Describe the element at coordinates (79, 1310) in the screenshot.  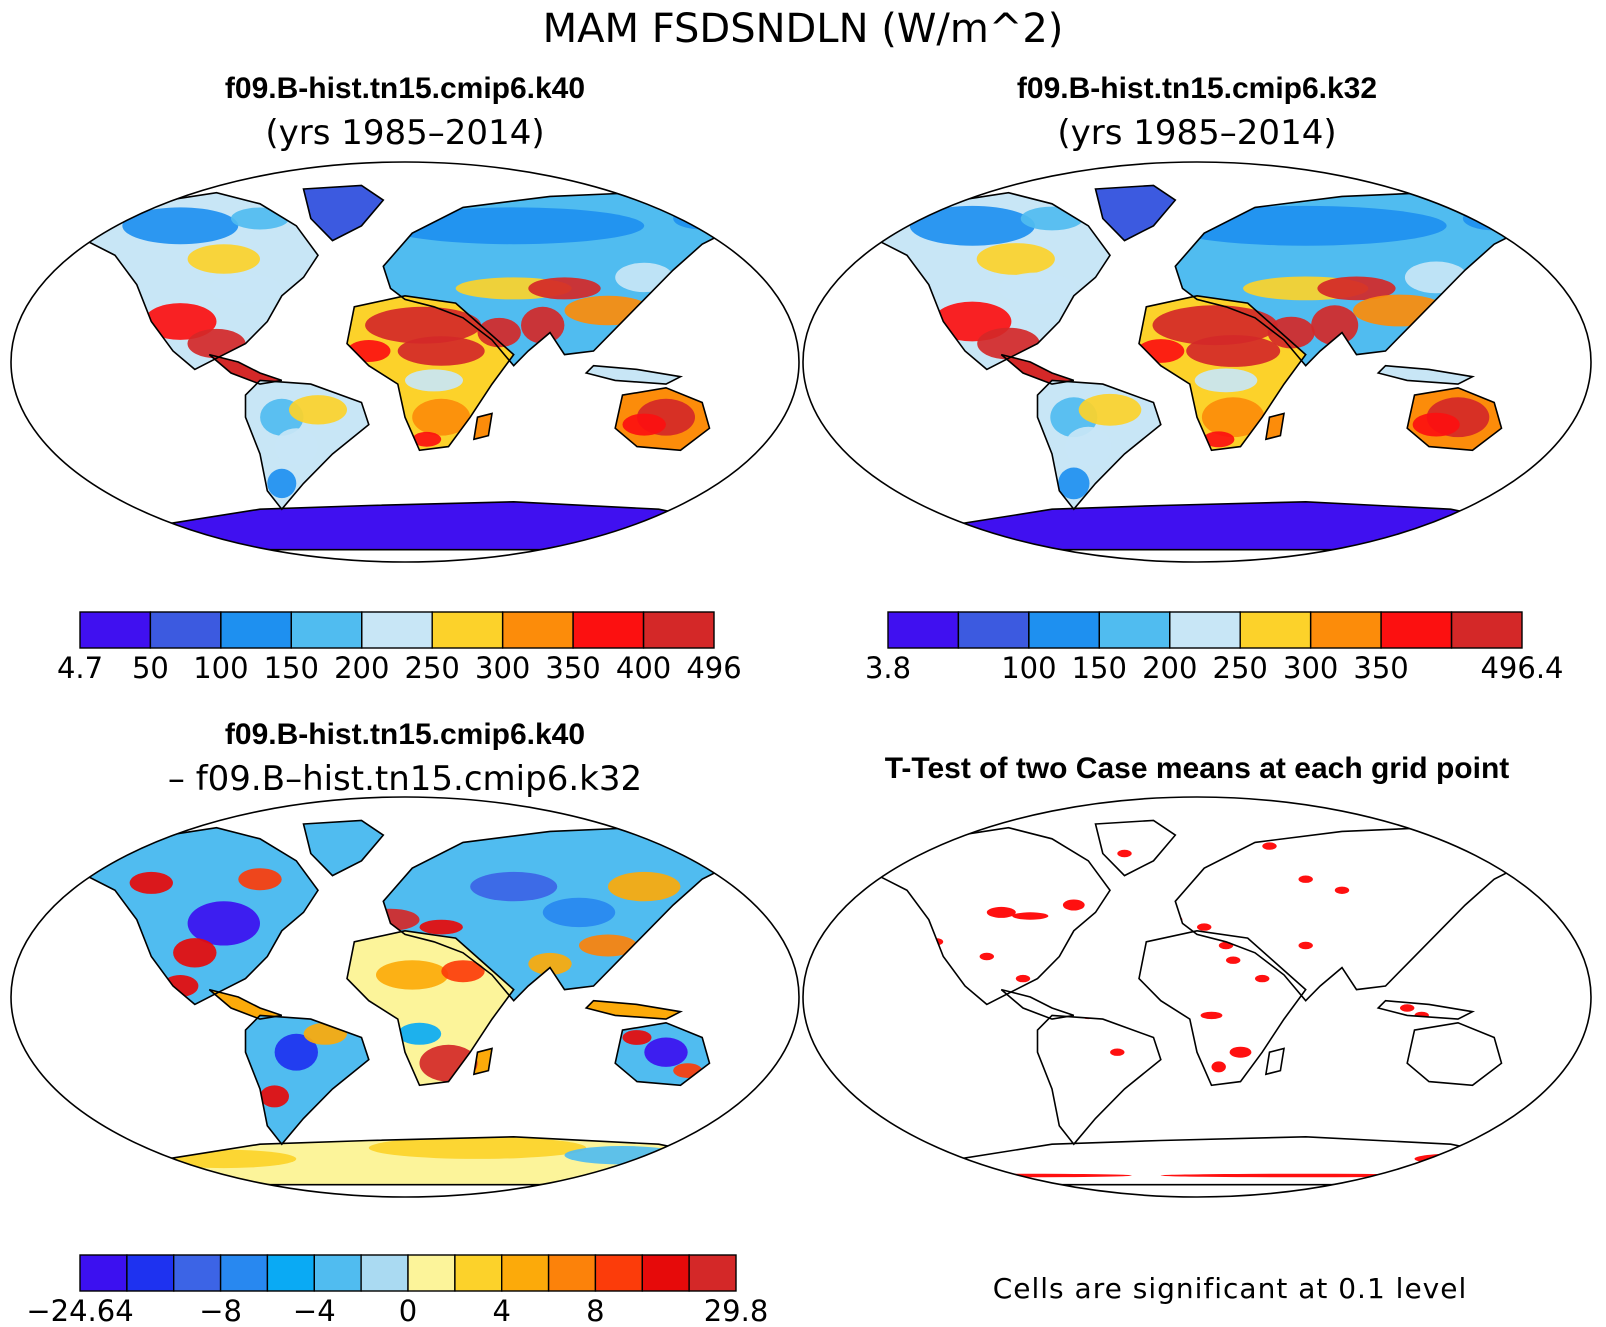
I see `colorbar-tick-label: −24.64` at that location.